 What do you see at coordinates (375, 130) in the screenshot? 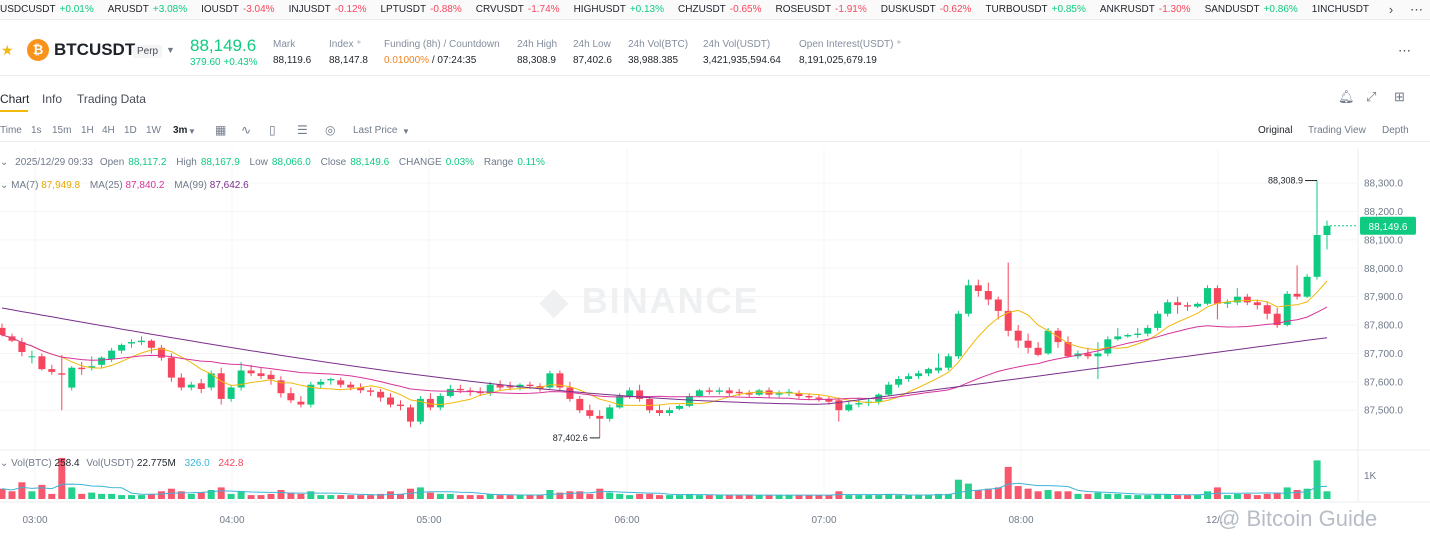
I see `price-type-select: Last Price` at bounding box center [375, 130].